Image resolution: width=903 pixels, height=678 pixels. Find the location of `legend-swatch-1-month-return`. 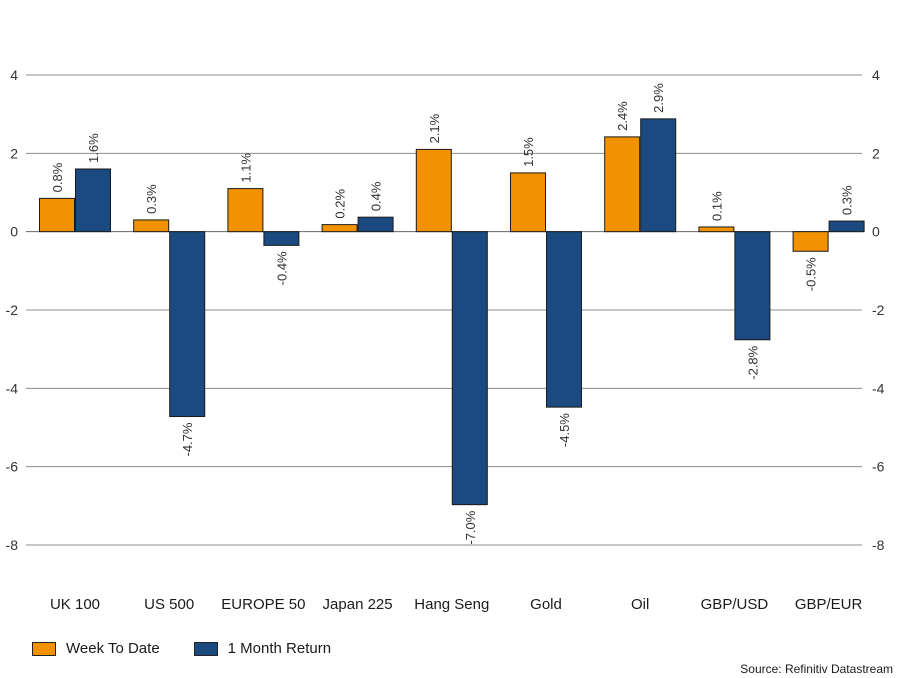

legend-swatch-1-month-return is located at coordinates (205, 648).